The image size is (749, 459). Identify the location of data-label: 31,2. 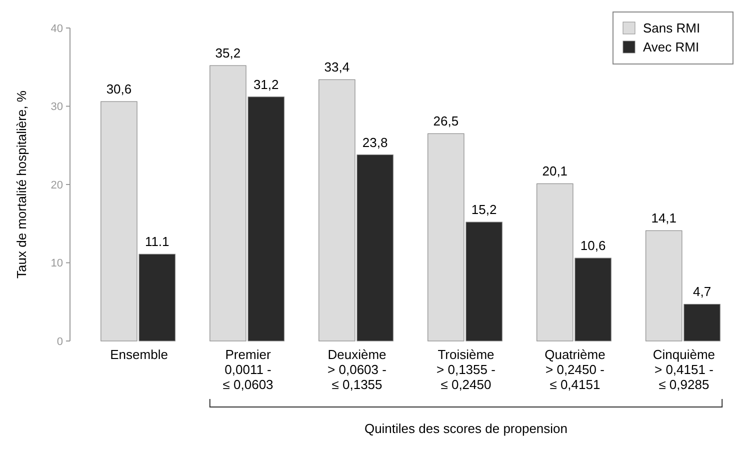
(266, 84).